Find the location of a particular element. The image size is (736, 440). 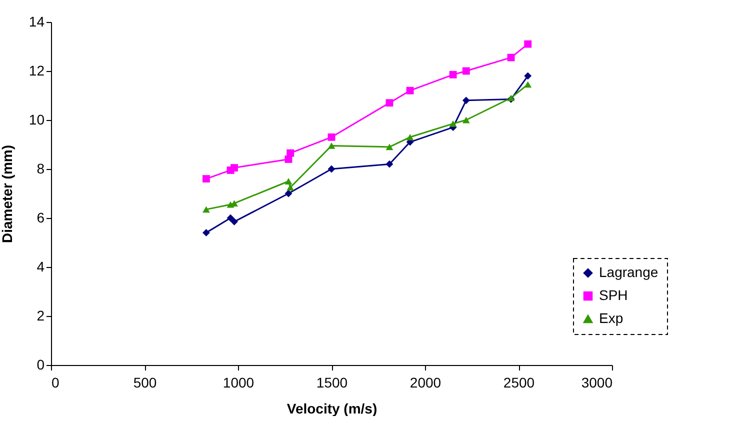

x-tick-label: 3000 is located at coordinates (597, 382).